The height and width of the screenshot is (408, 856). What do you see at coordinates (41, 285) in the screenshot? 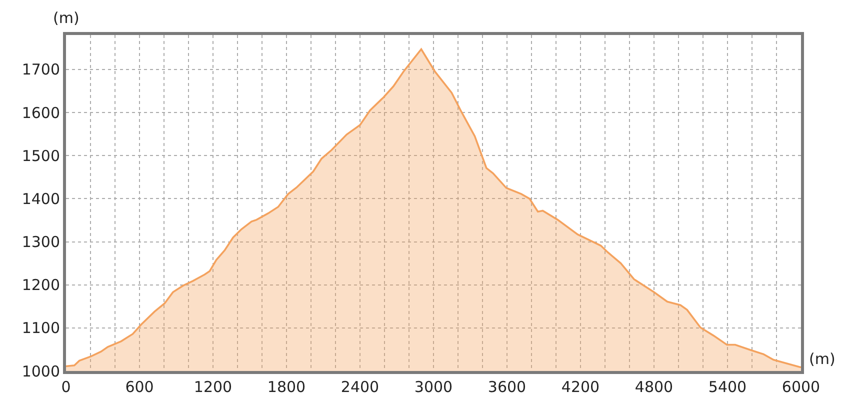
I see `y-tick-label: 1200` at bounding box center [41, 285].